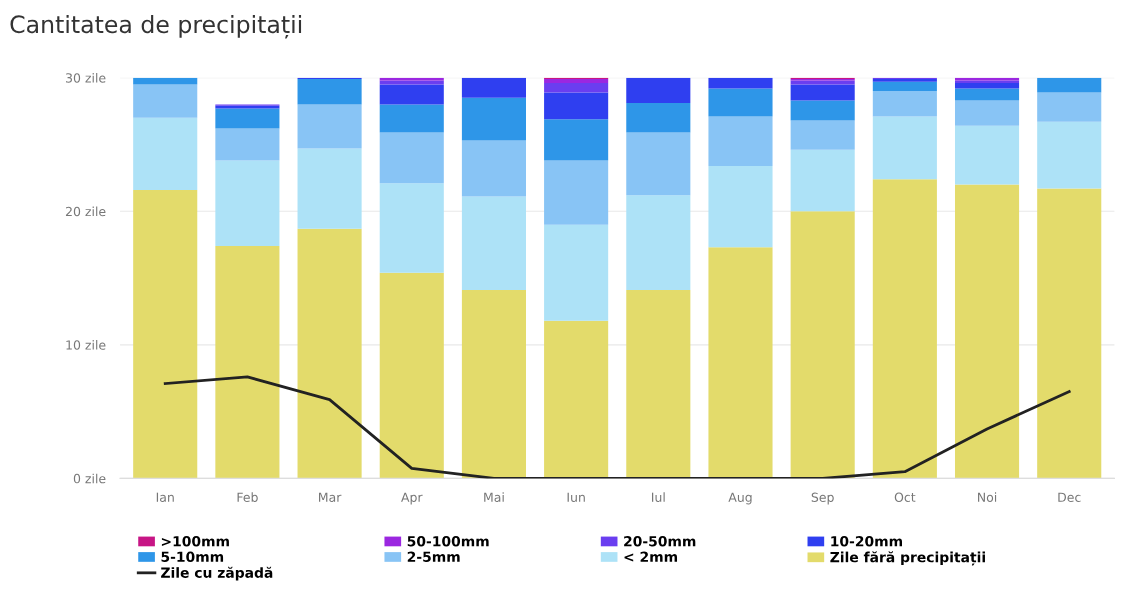  Describe the element at coordinates (905, 497) in the screenshot. I see `x-tick-label: Oct` at that location.